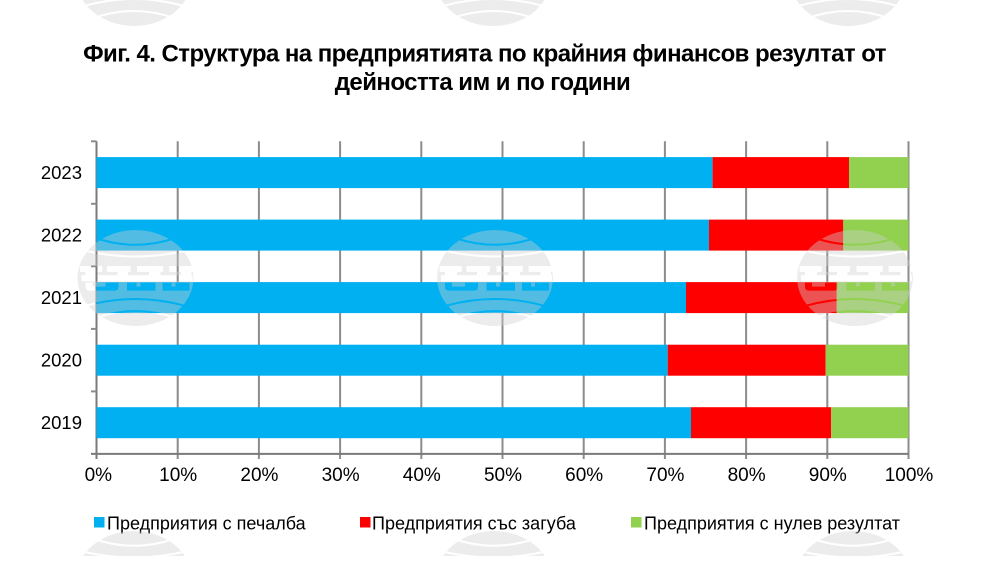  What do you see at coordinates (474, 524) in the screenshot?
I see `svg-text: Предприятия със загуба` at bounding box center [474, 524].